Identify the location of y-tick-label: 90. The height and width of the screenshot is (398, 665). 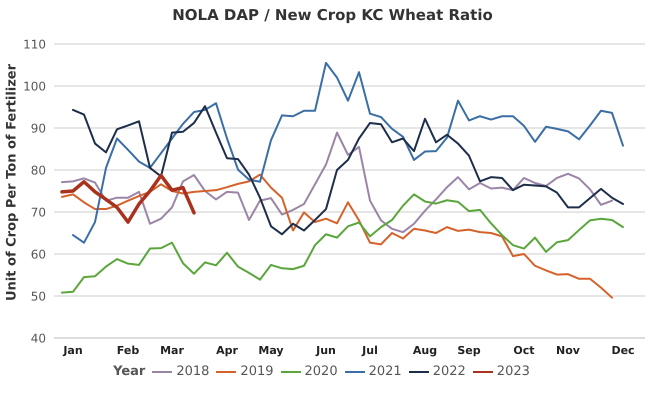
(38, 128).